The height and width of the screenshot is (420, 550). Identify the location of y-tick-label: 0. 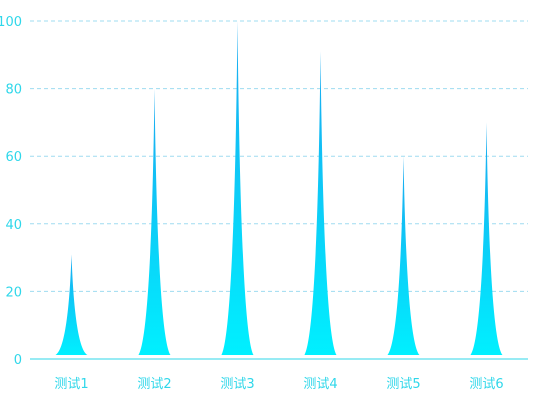
(18, 360).